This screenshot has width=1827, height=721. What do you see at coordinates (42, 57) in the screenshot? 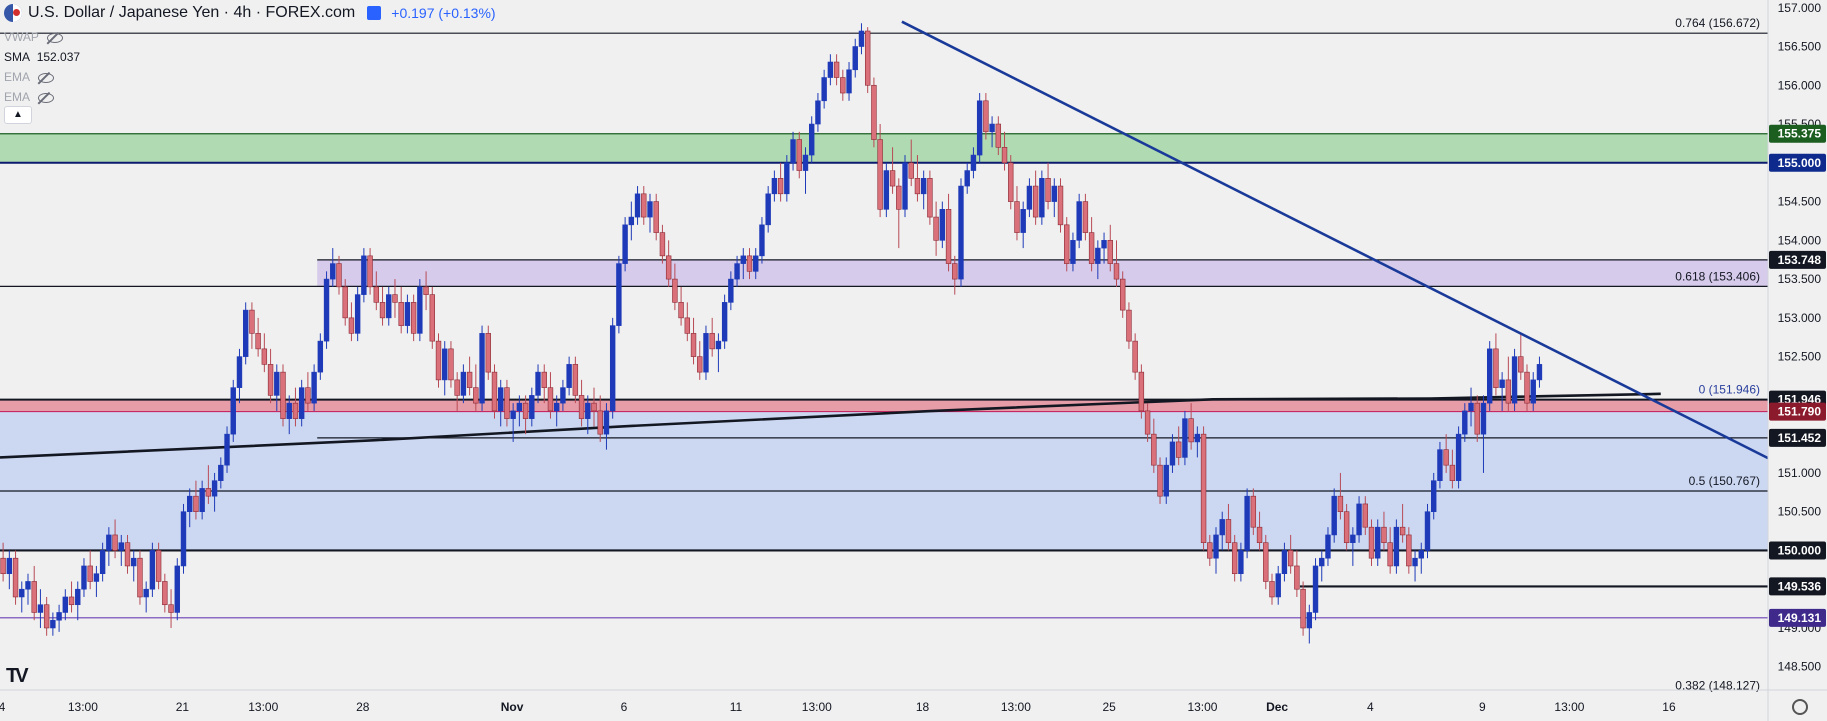
I see `indicator-sma: SMA 152.037` at bounding box center [42, 57].